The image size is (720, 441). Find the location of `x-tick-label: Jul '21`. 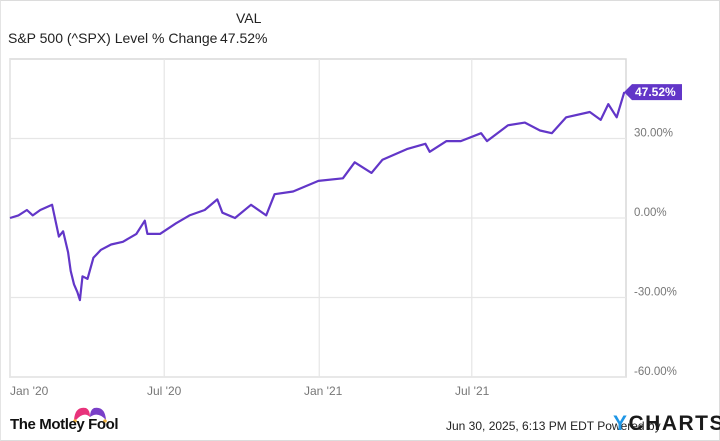

x-tick-label: Jul '21 is located at coordinates (472, 391).